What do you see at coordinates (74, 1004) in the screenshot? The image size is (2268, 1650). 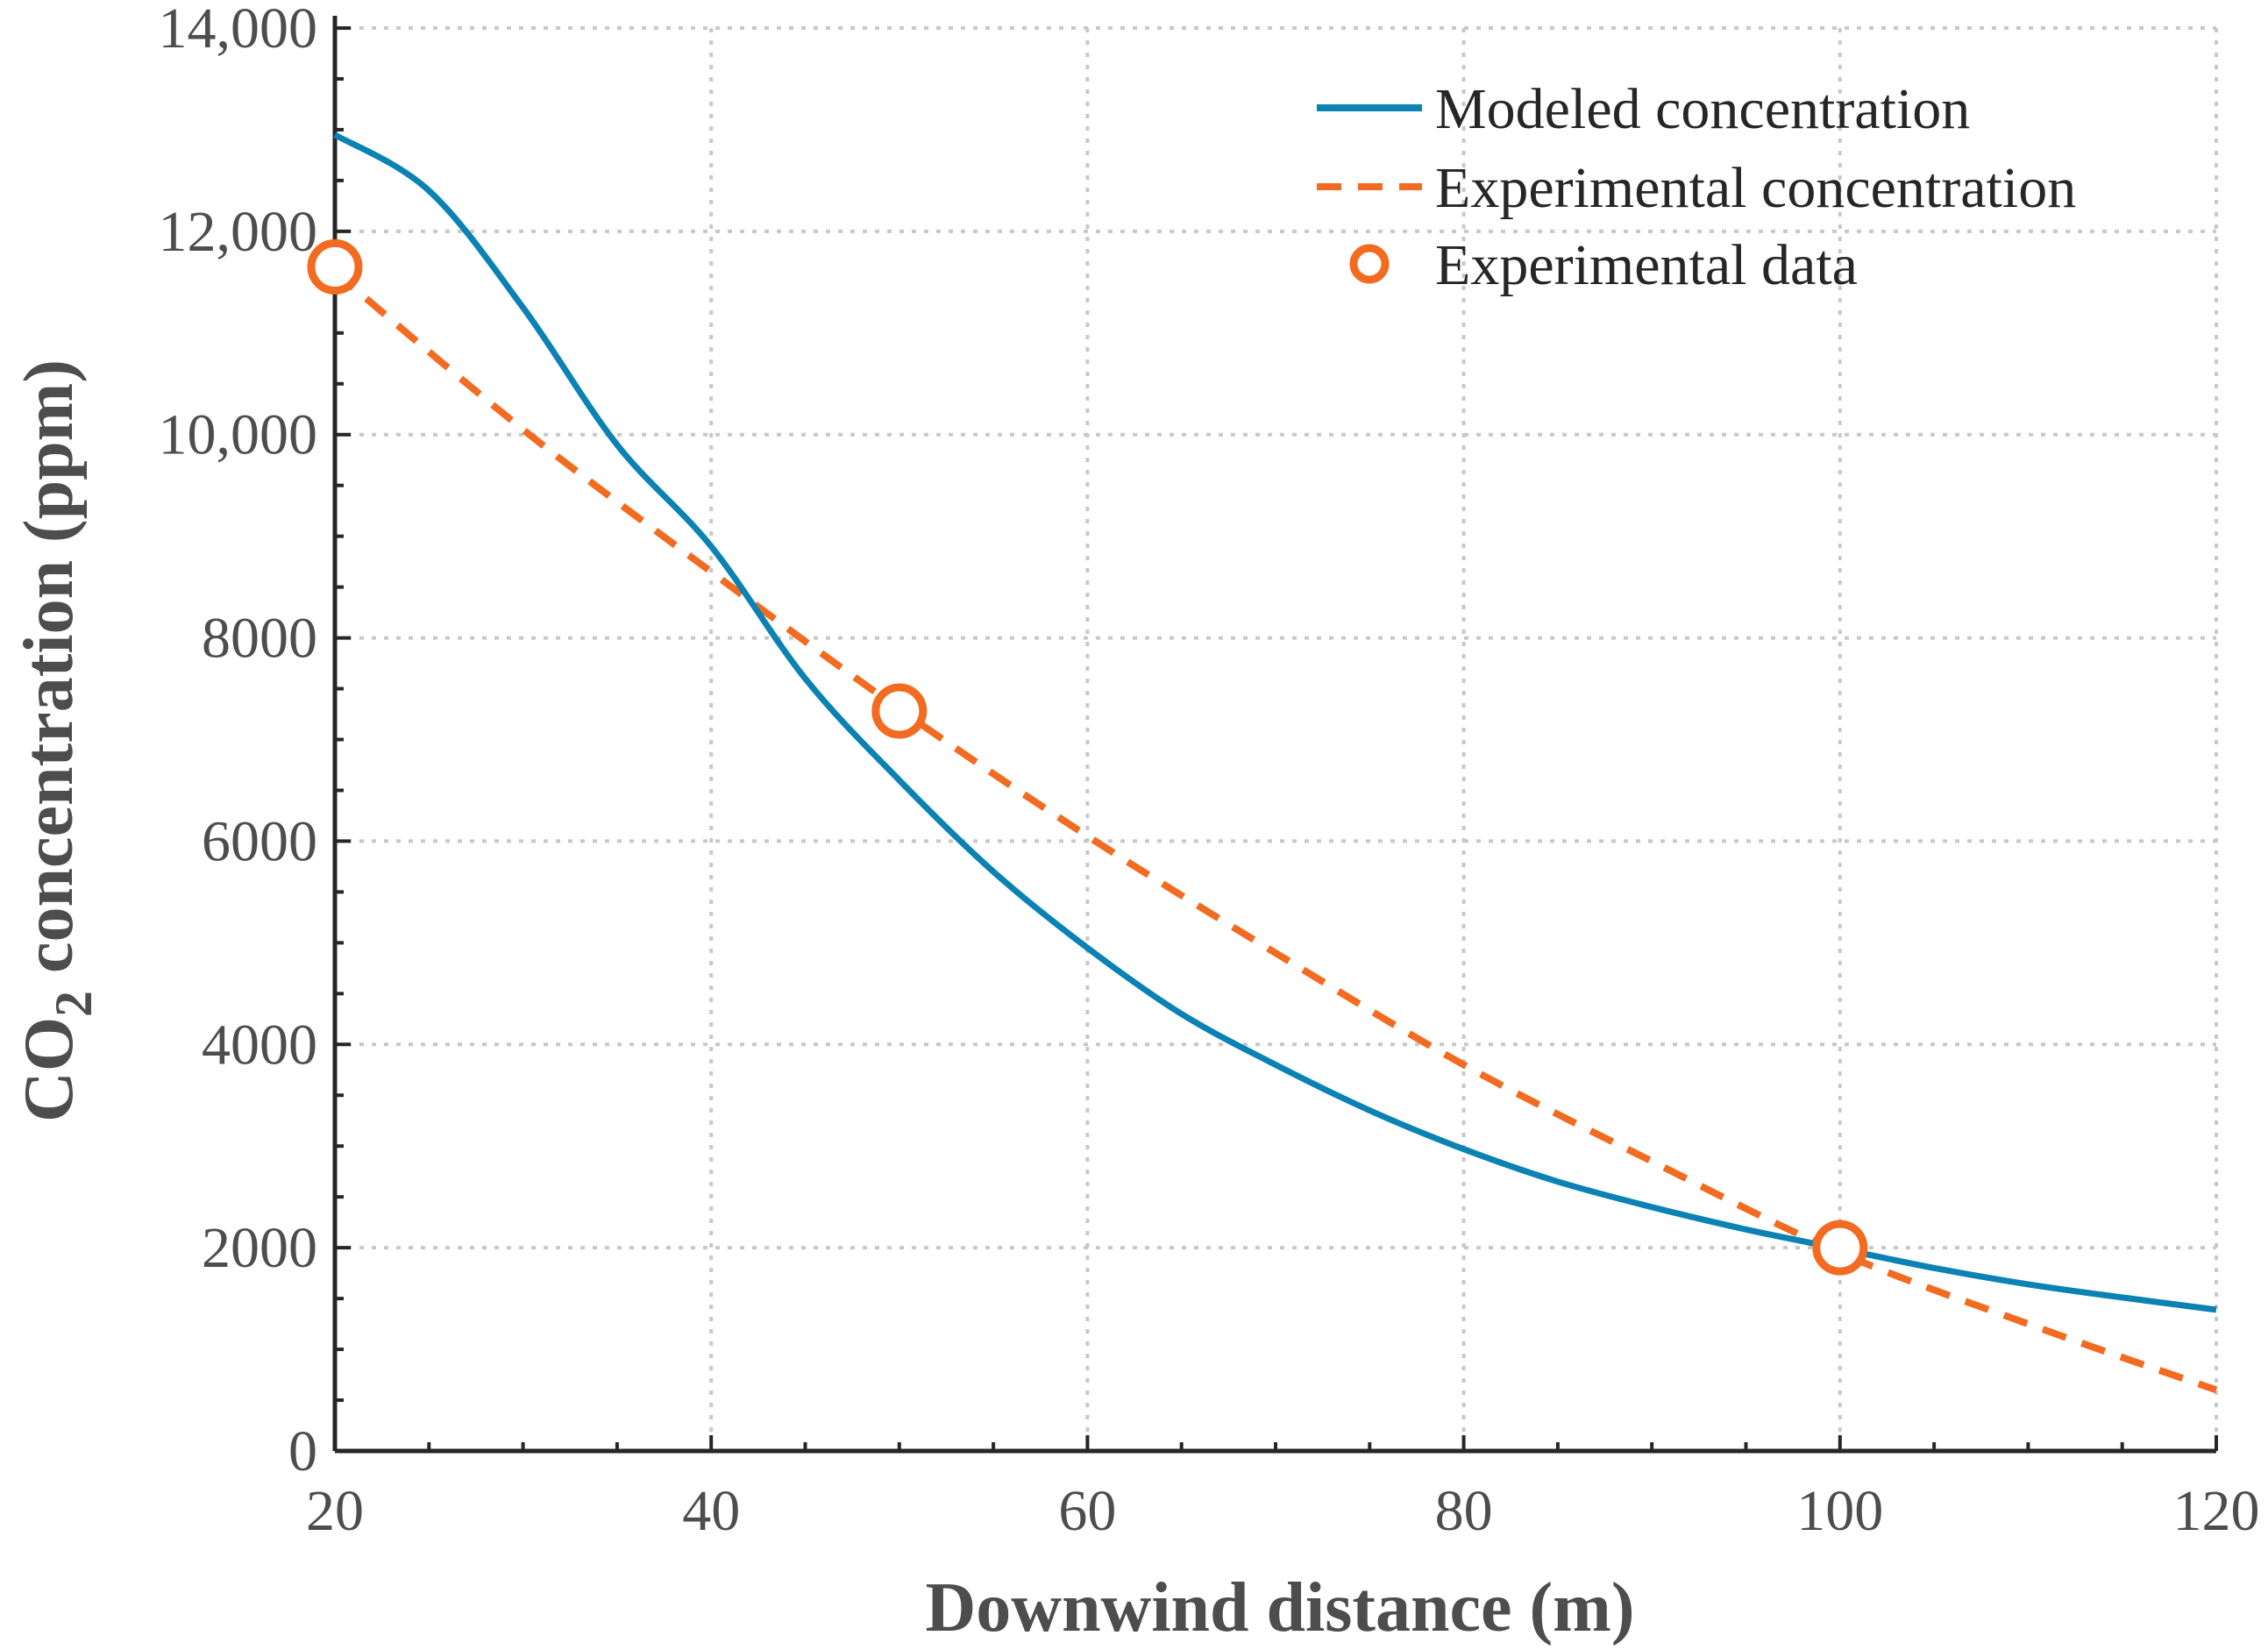 I see `y-axis-title-subscript: 2` at bounding box center [74, 1004].